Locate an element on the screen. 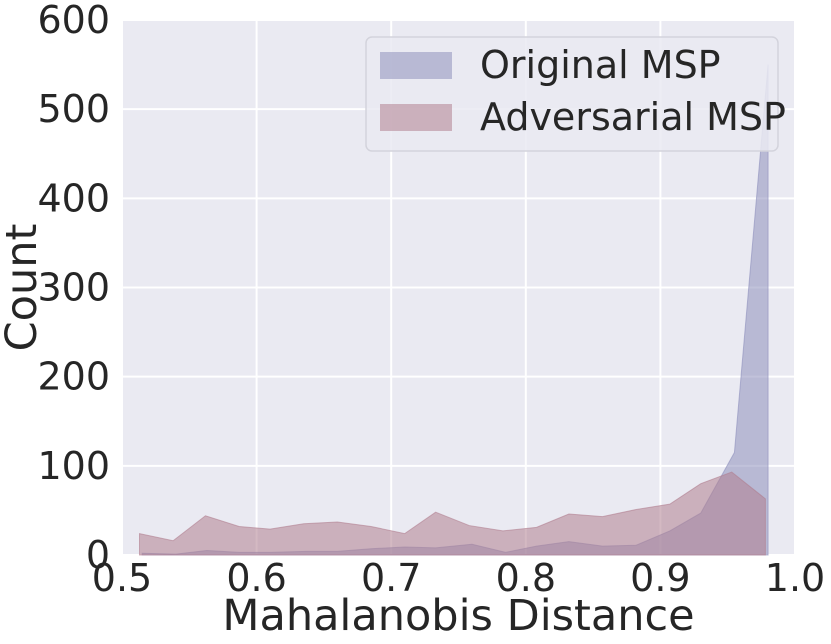 The width and height of the screenshot is (831, 644). y-tick-label-3: 300 is located at coordinates (73, 288).